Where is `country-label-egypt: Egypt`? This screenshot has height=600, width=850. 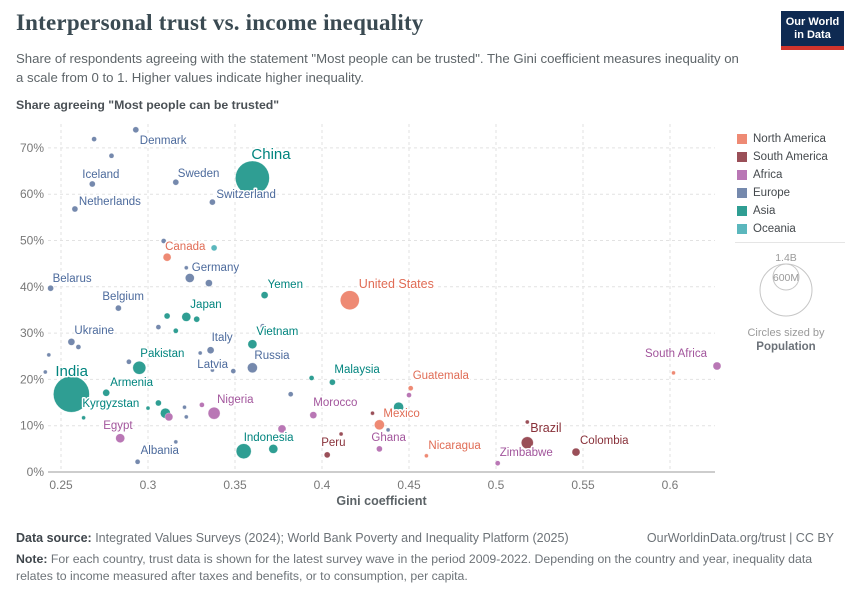
country-label-egypt: Egypt is located at coordinates (118, 426).